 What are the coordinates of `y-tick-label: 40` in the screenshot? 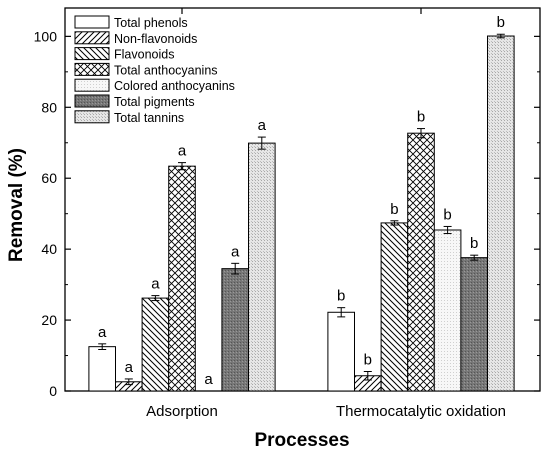 It's located at (49, 249).